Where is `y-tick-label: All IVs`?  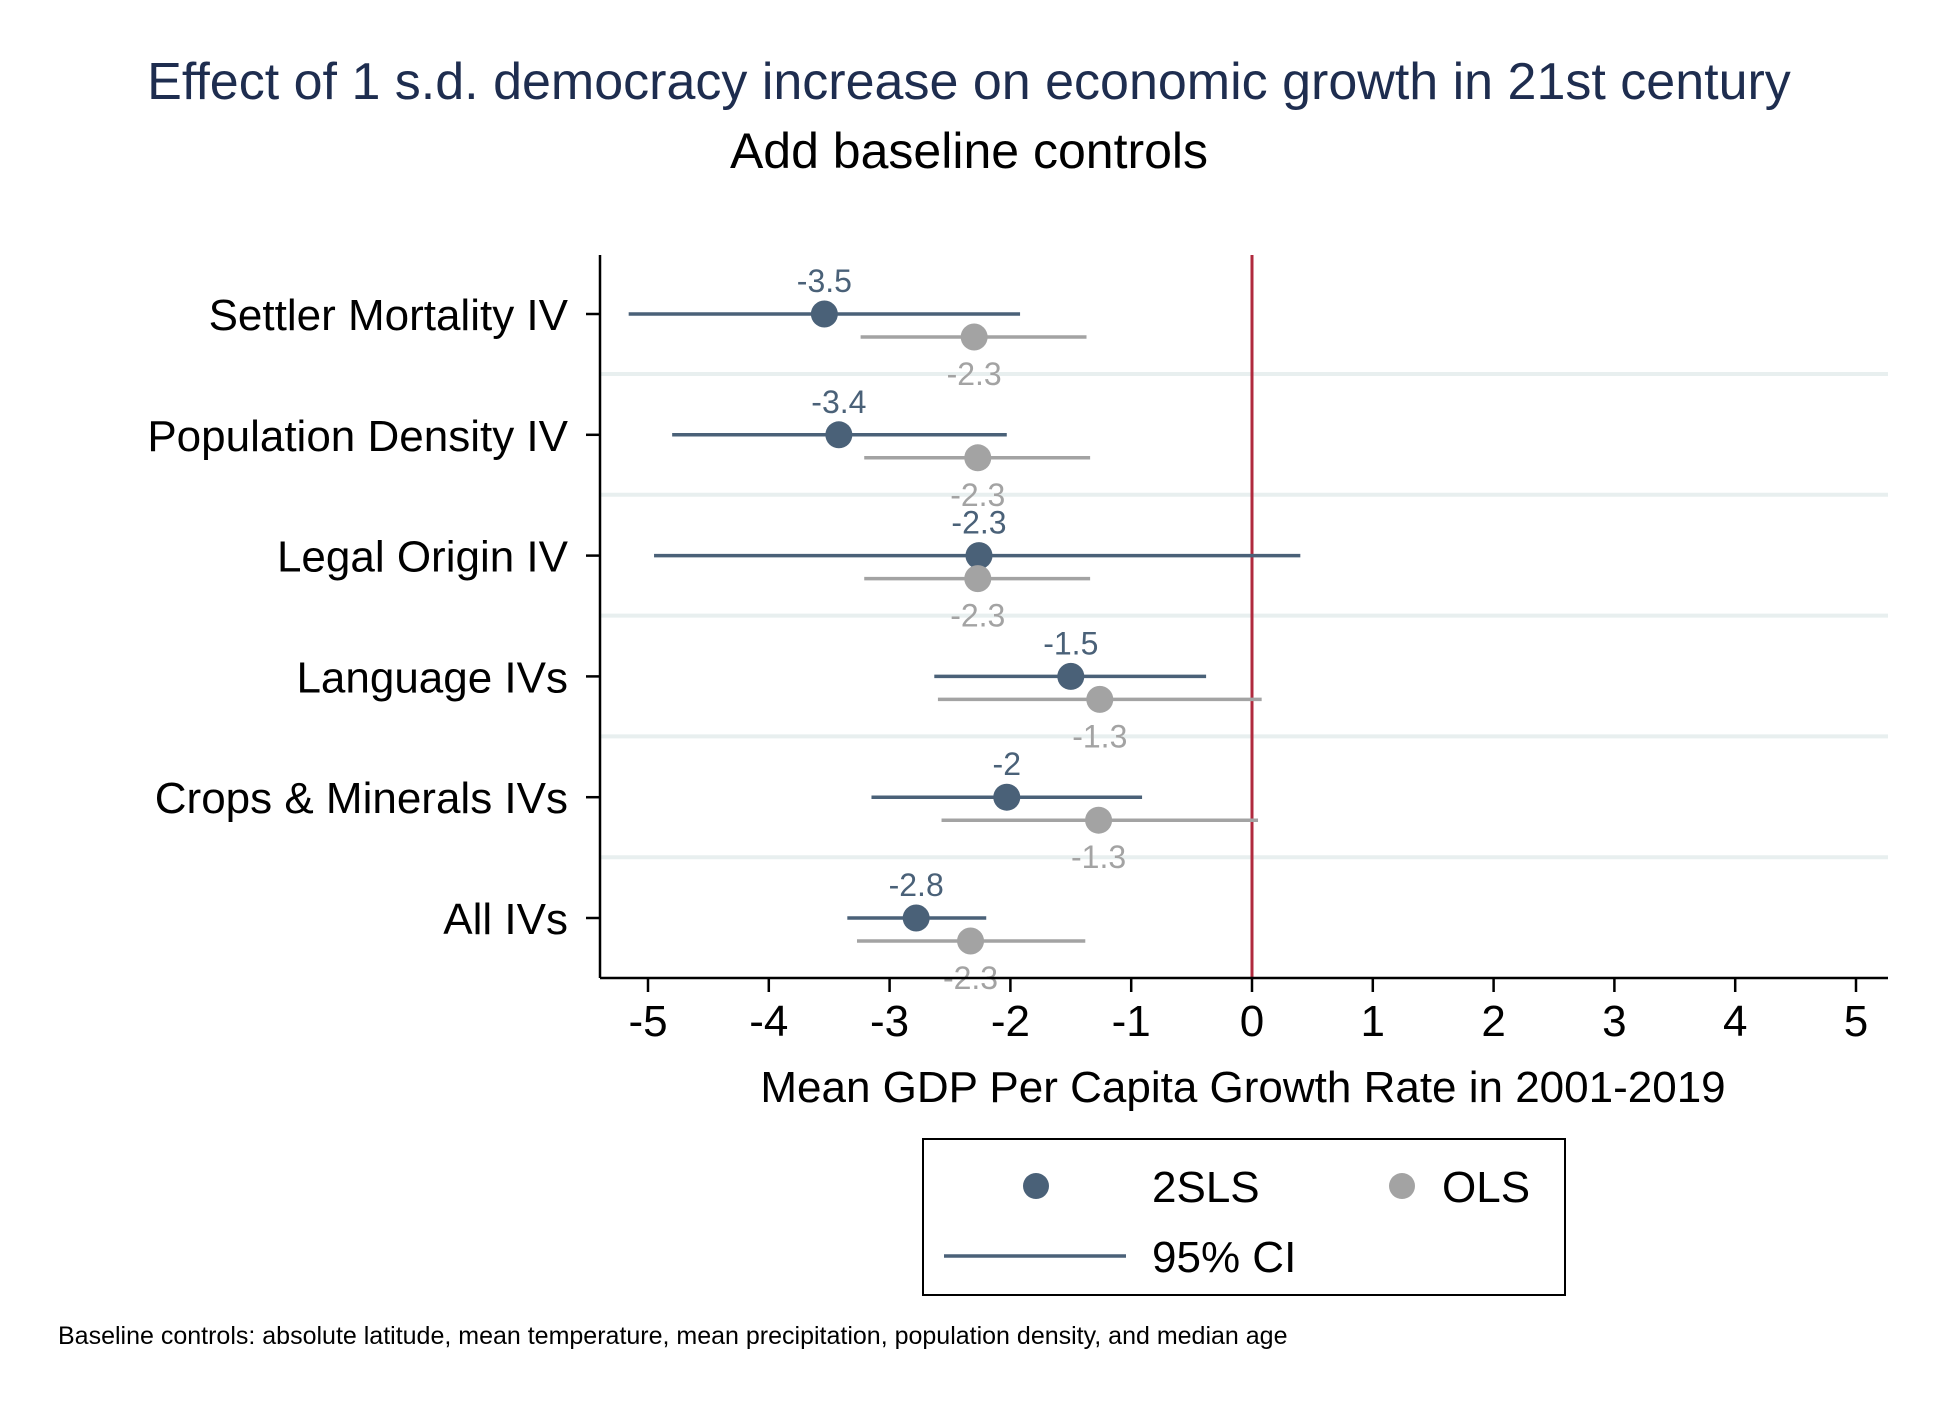 y-tick-label: All IVs is located at coordinates (505, 919).